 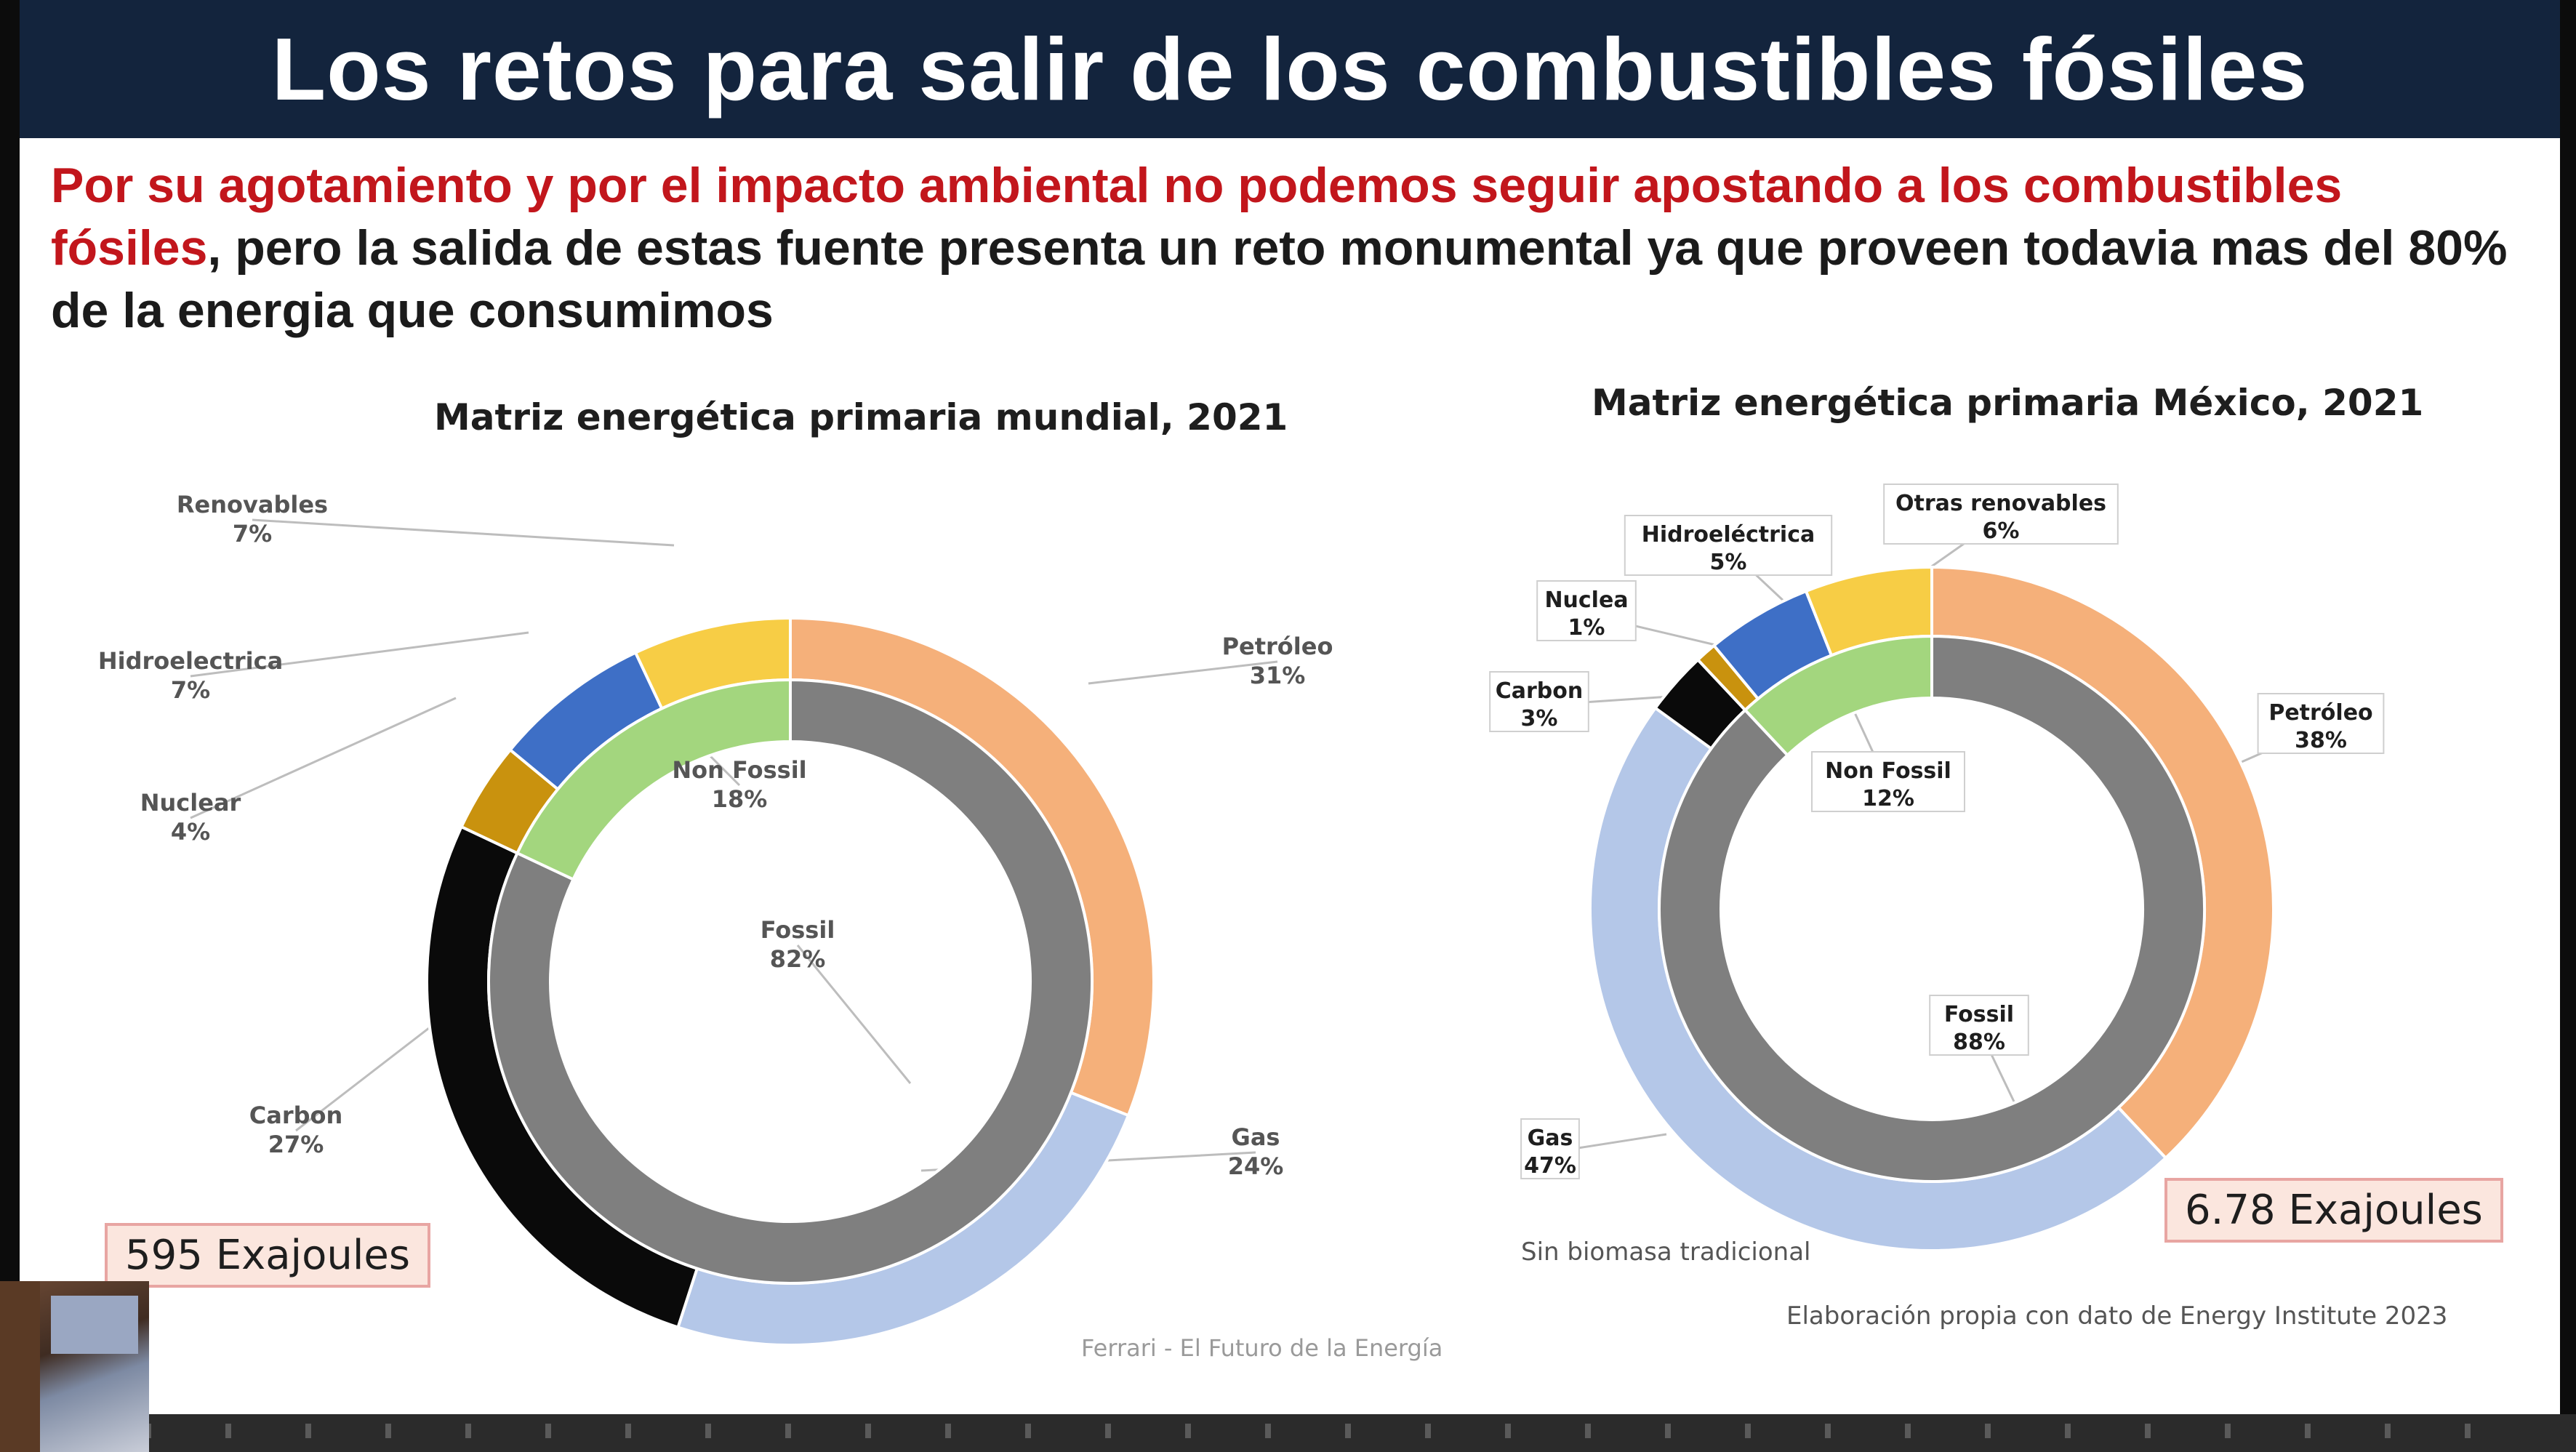 What do you see at coordinates (191, 832) in the screenshot?
I see `label-mundial-nuclear-value: 4%` at bounding box center [191, 832].